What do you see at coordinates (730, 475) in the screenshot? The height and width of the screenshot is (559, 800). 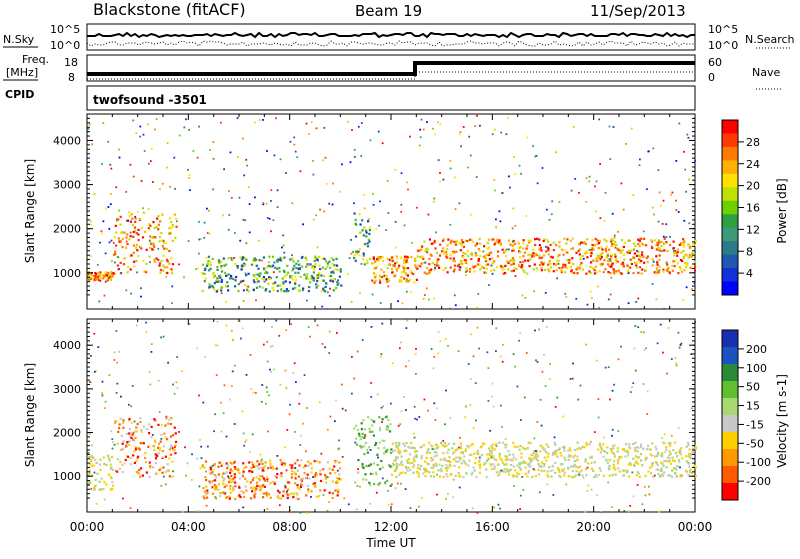 I see `velocity-colorbar-segment` at bounding box center [730, 475].